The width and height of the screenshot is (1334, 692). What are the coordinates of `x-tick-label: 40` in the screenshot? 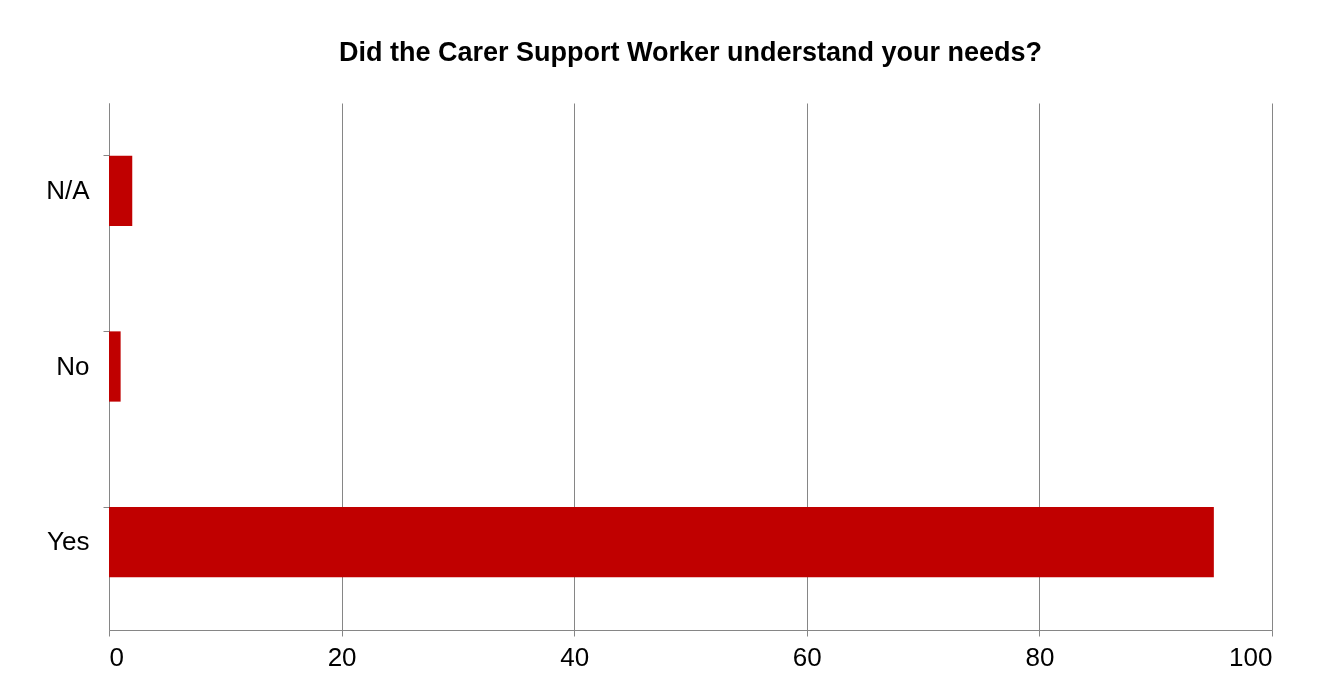 It's located at (575, 656).